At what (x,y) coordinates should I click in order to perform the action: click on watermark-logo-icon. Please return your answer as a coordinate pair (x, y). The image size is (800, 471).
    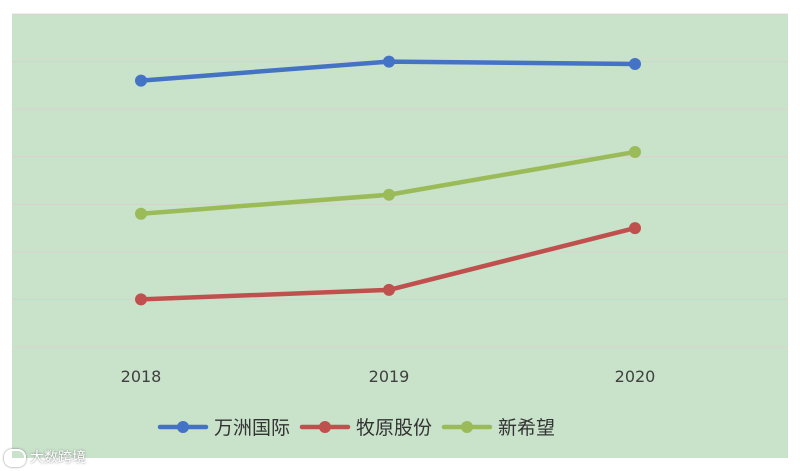
    Looking at the image, I should click on (15, 458).